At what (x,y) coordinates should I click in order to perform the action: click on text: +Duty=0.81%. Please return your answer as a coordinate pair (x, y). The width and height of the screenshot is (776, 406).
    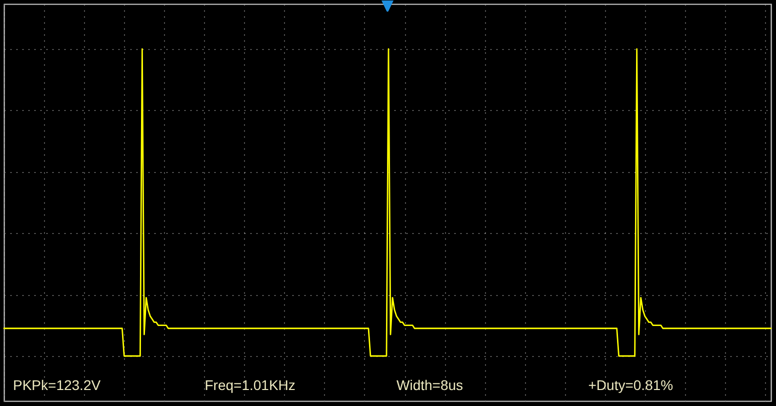
    Looking at the image, I should click on (631, 385).